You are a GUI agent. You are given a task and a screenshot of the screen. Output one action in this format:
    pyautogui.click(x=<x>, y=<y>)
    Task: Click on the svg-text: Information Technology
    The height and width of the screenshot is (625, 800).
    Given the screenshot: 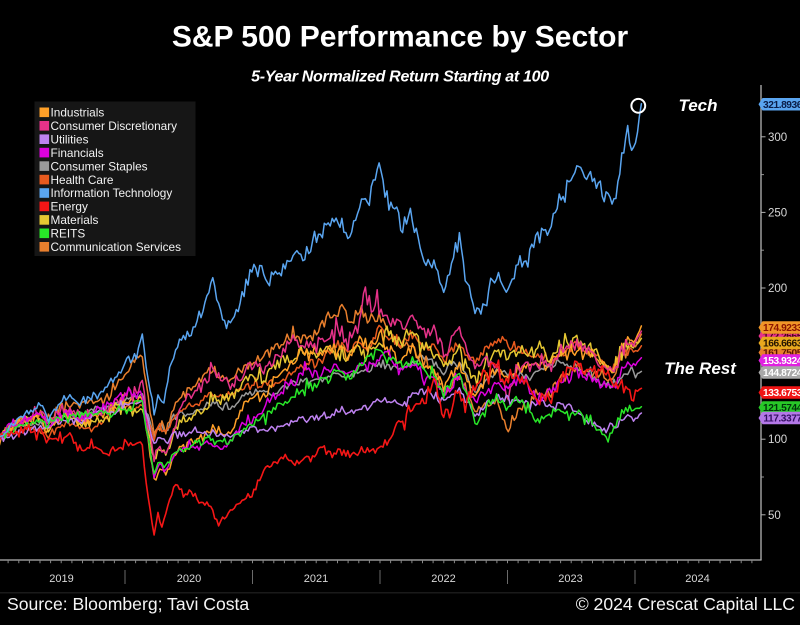 What is the action you would take?
    pyautogui.click(x=112, y=193)
    